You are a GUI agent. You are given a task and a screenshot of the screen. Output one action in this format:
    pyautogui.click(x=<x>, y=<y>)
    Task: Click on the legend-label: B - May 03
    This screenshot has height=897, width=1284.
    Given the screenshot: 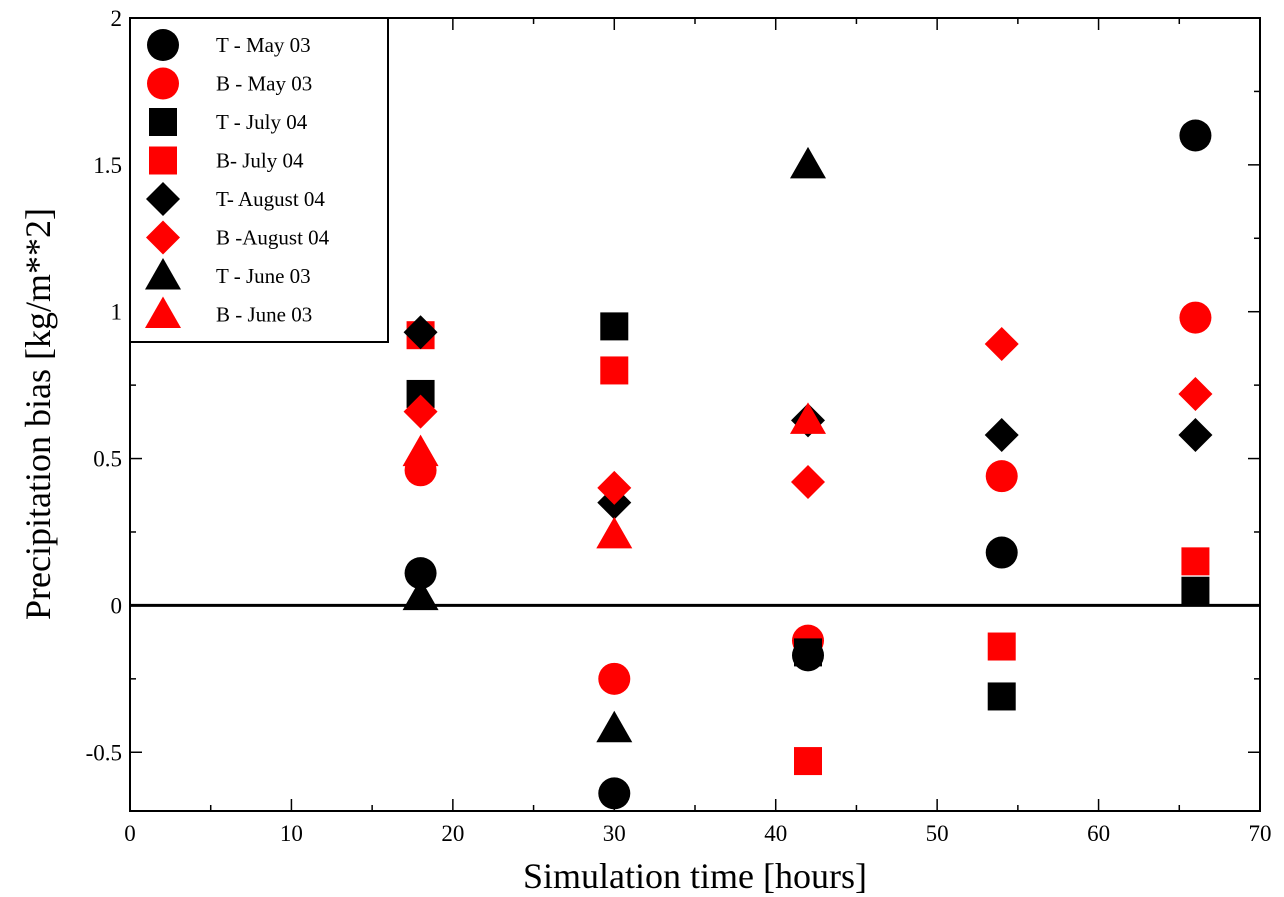 What is the action you would take?
    pyautogui.click(x=264, y=84)
    